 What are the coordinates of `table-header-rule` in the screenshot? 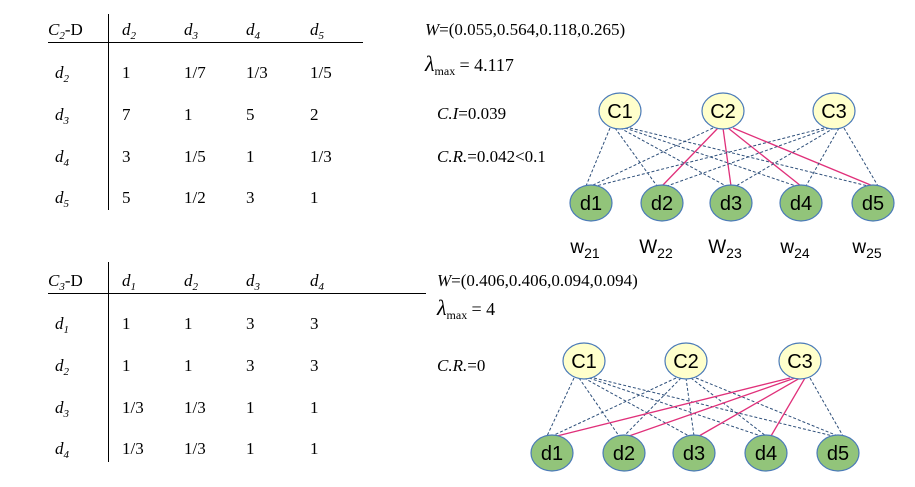 It's located at (205, 42).